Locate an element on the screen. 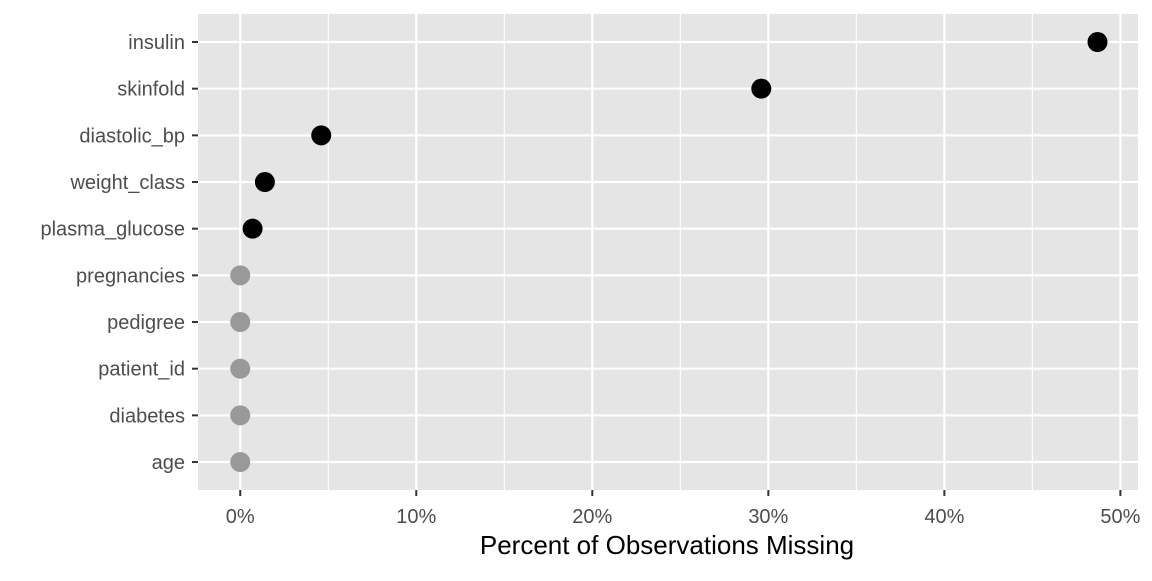 This screenshot has width=1152, height=581. y-tick-label: plasma_glucose is located at coordinates (112, 230).